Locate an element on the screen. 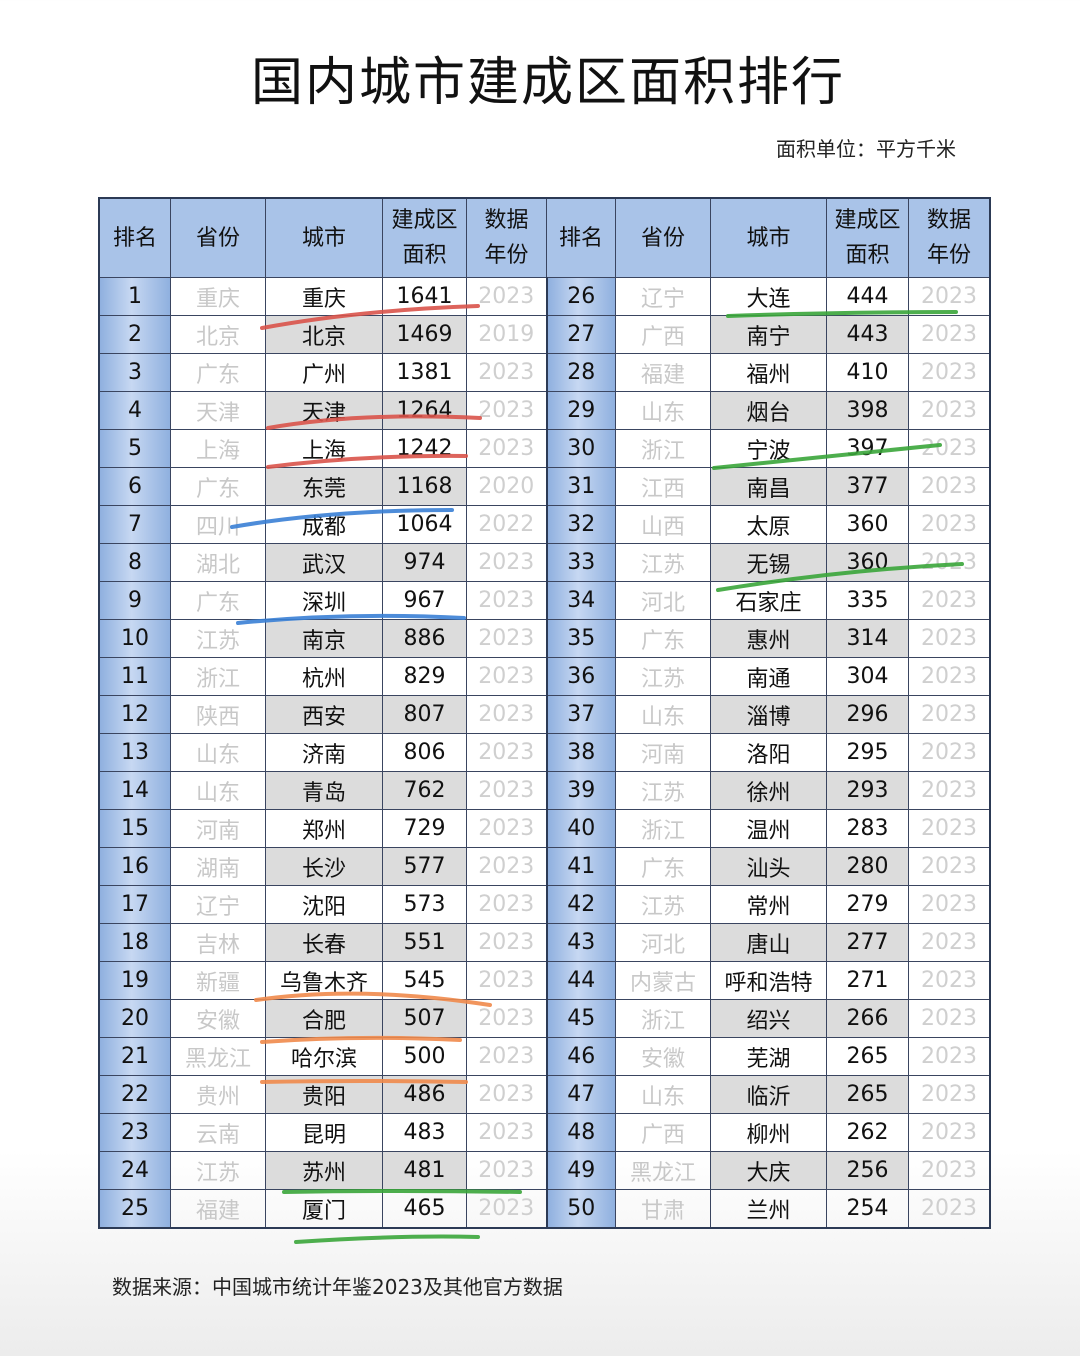 The width and height of the screenshot is (1080, 1356). prov-cell: 辽宁 is located at coordinates (218, 904).